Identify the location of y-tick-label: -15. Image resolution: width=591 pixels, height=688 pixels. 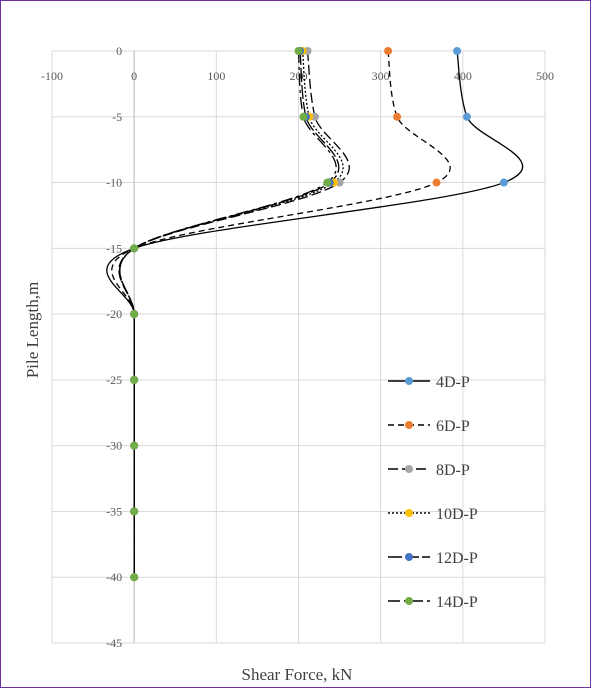
(114, 248).